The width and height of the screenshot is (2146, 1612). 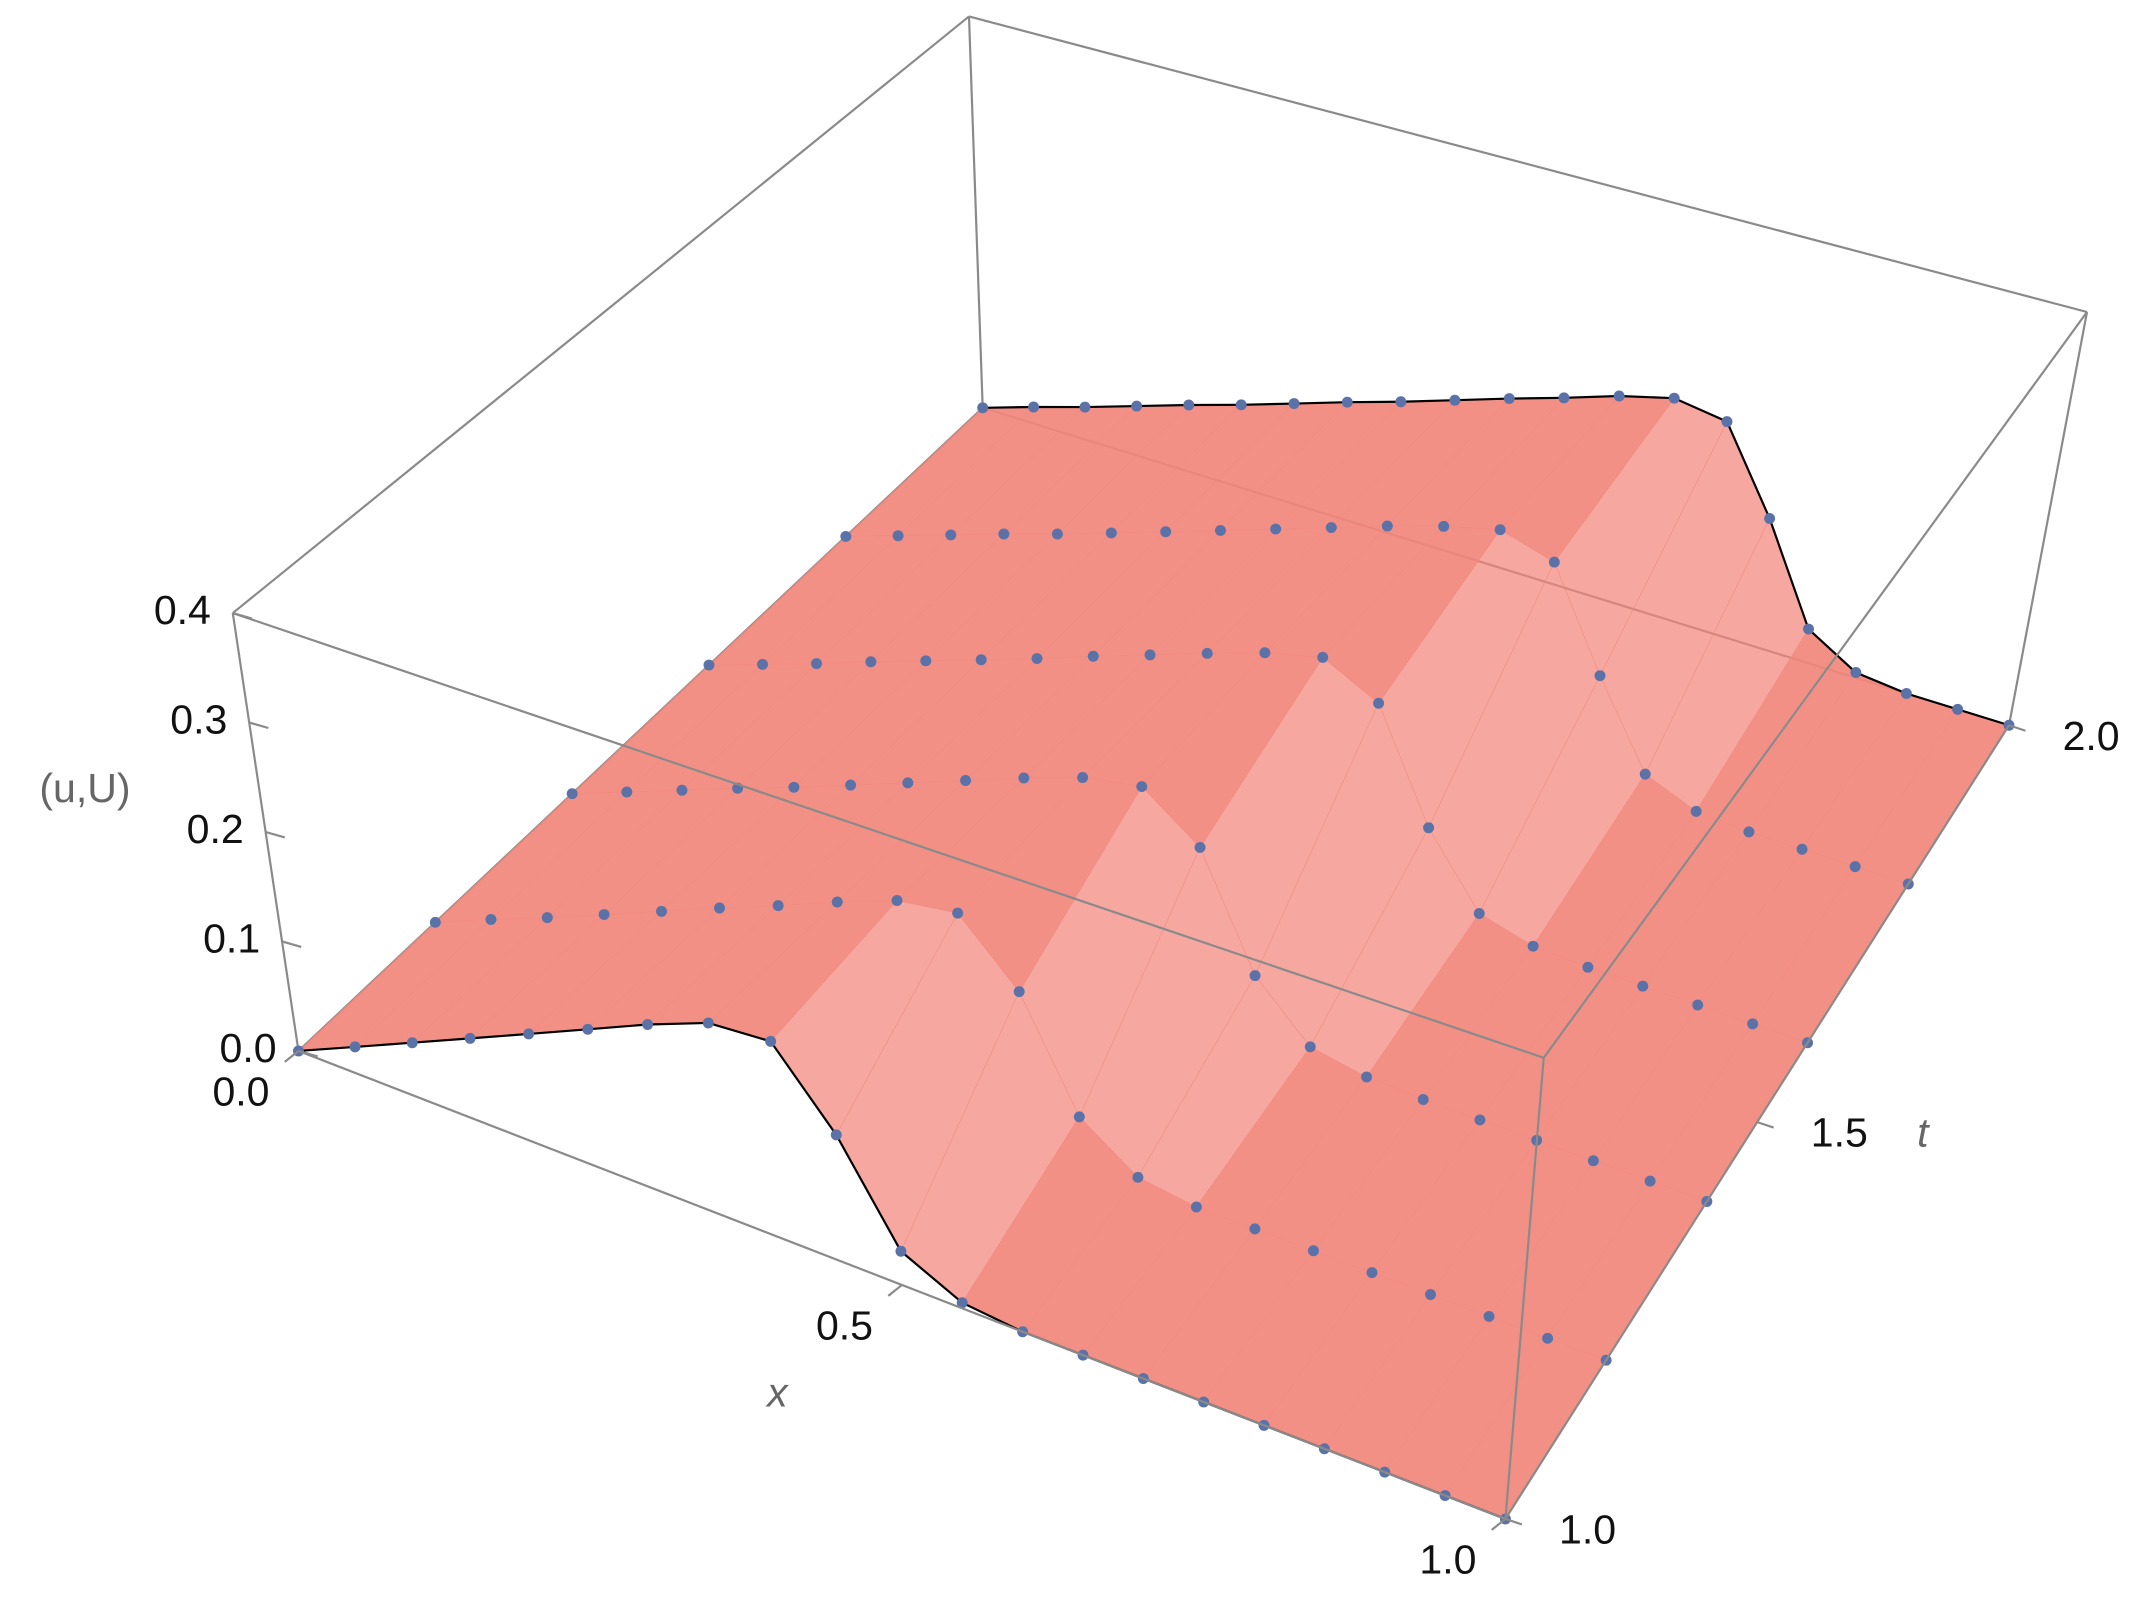 What do you see at coordinates (231, 938) in the screenshot?
I see `z-tick-label: 0.1` at bounding box center [231, 938].